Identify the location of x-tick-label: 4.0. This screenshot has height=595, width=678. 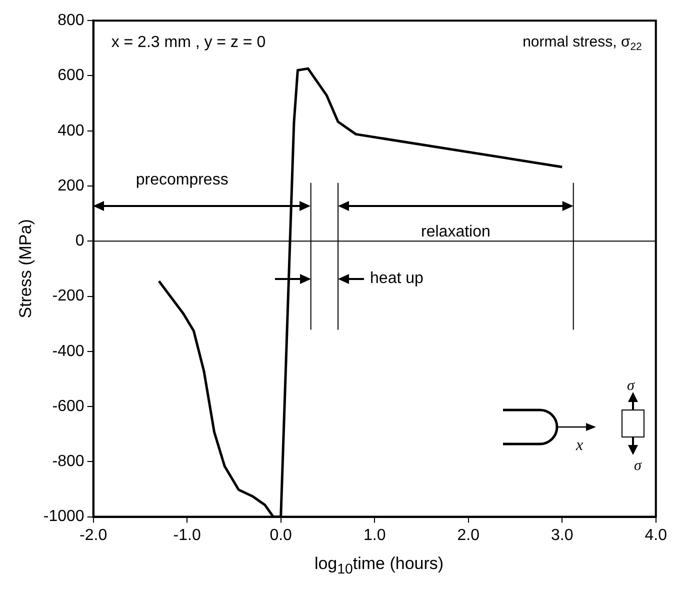
(656, 535).